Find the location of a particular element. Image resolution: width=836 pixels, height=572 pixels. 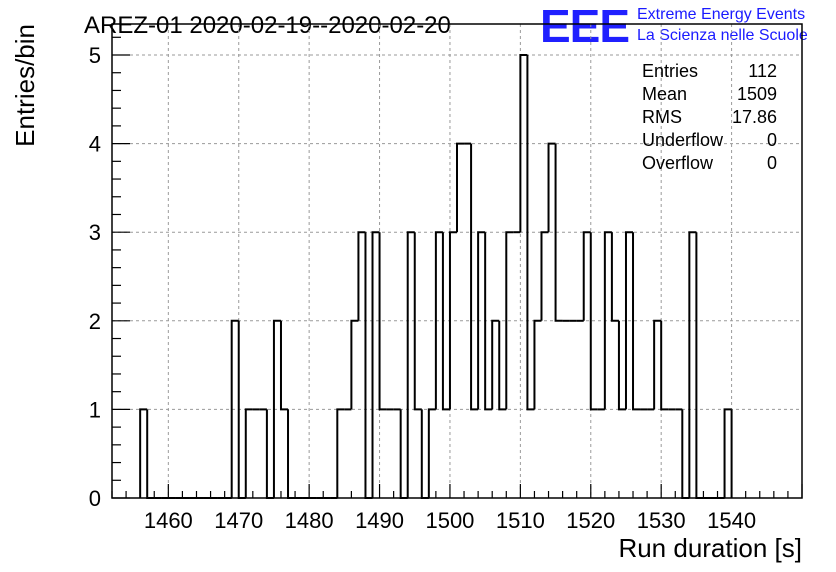

y-tick-label: 1 is located at coordinates (95, 409).